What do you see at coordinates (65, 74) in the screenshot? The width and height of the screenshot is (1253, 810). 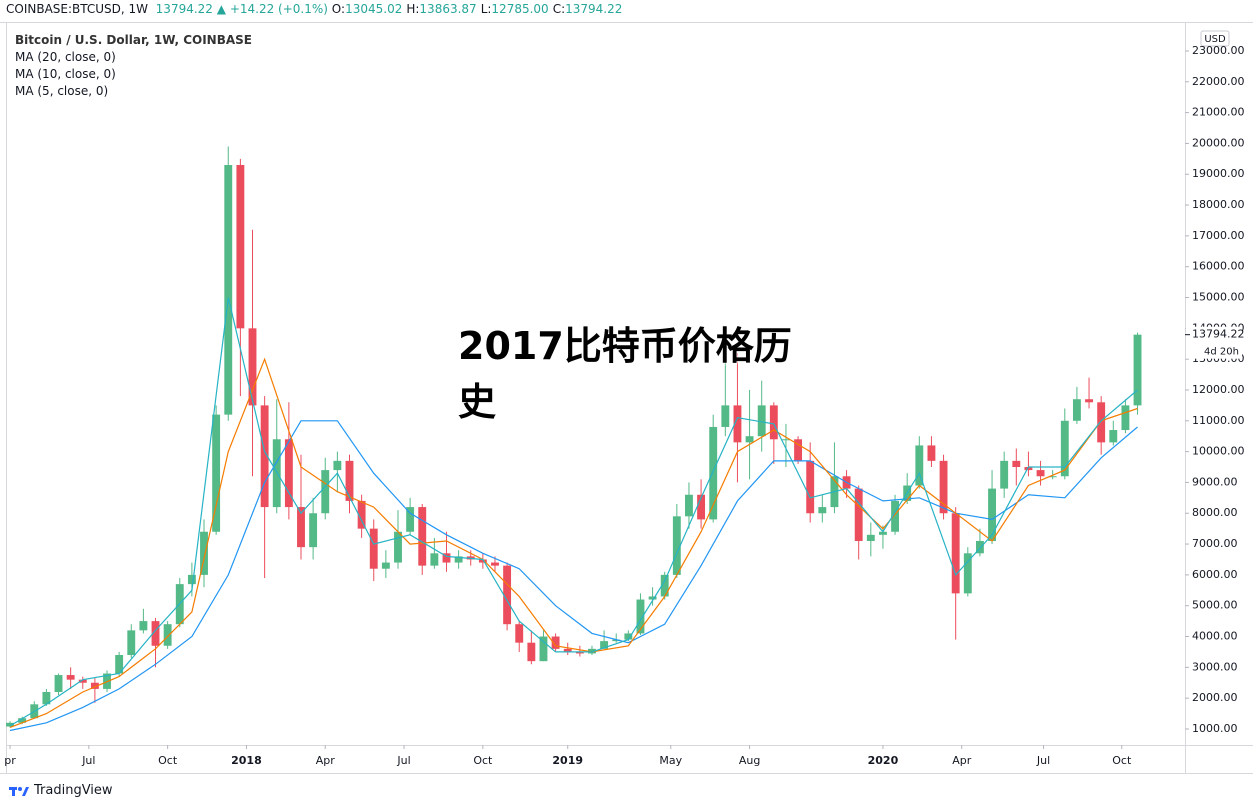 I see `legend-entry: MA (10, close, 0)` at bounding box center [65, 74].